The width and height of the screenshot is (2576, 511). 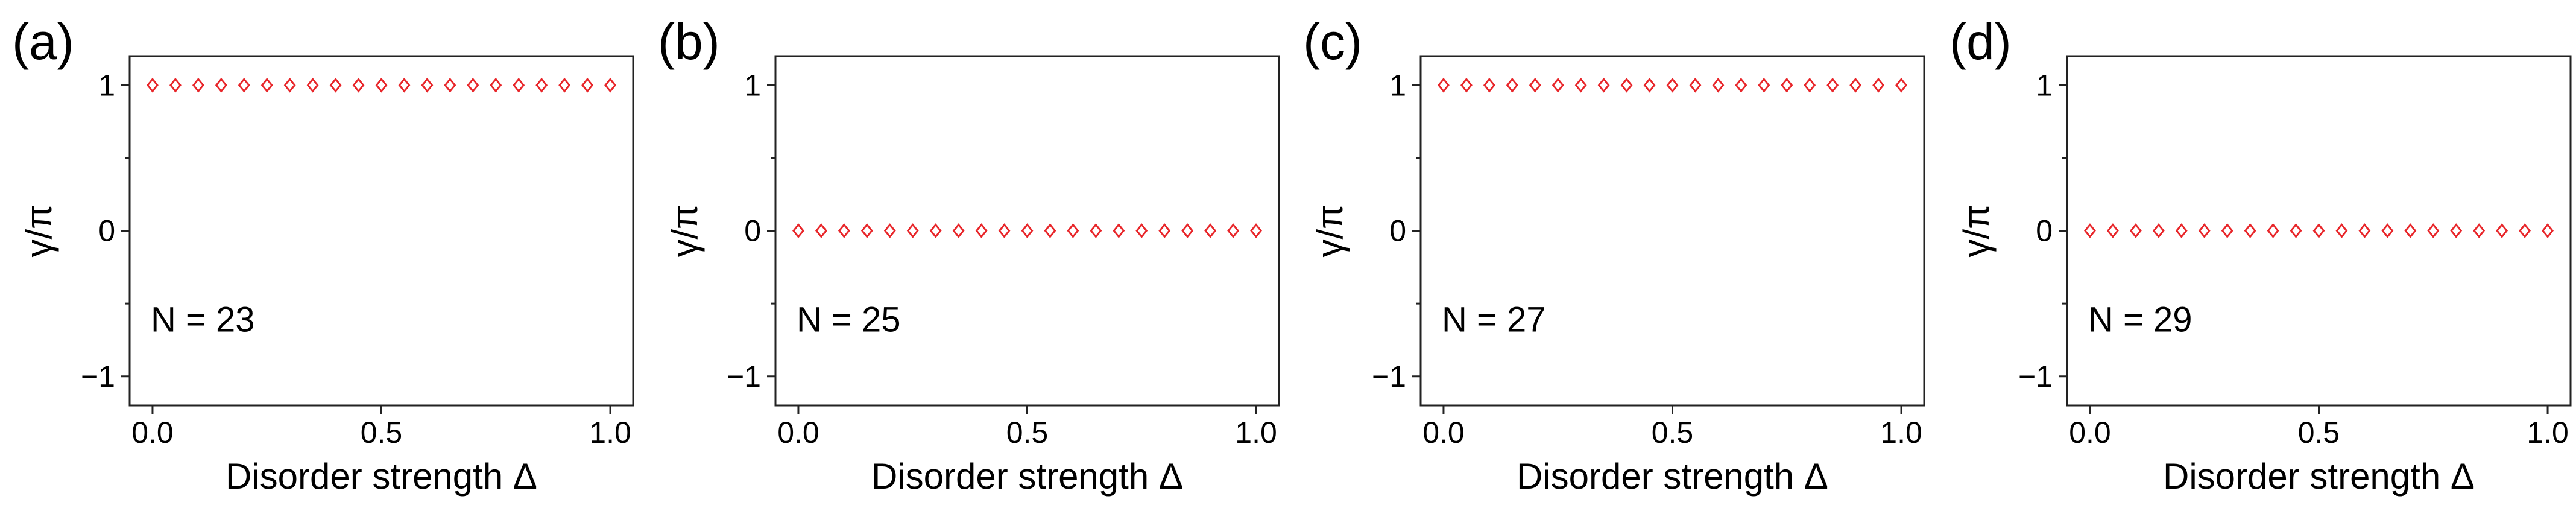 I want to click on panel-label: (d), so click(x=1980, y=41).